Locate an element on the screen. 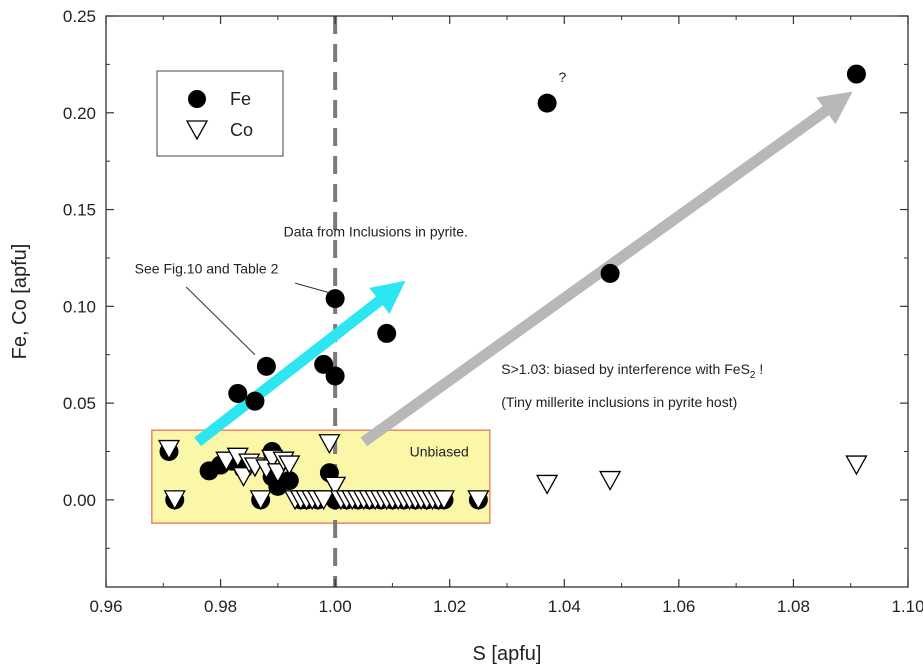  legend-co-label: Co is located at coordinates (241, 130).